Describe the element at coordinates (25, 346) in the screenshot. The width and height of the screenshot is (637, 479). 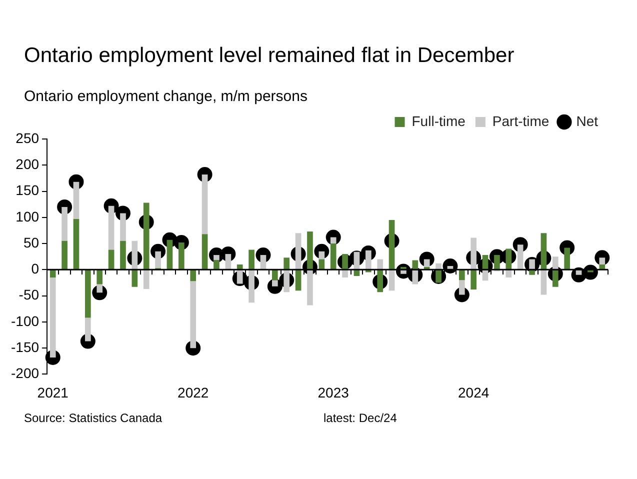
I see `y-tick-label: -150` at that location.